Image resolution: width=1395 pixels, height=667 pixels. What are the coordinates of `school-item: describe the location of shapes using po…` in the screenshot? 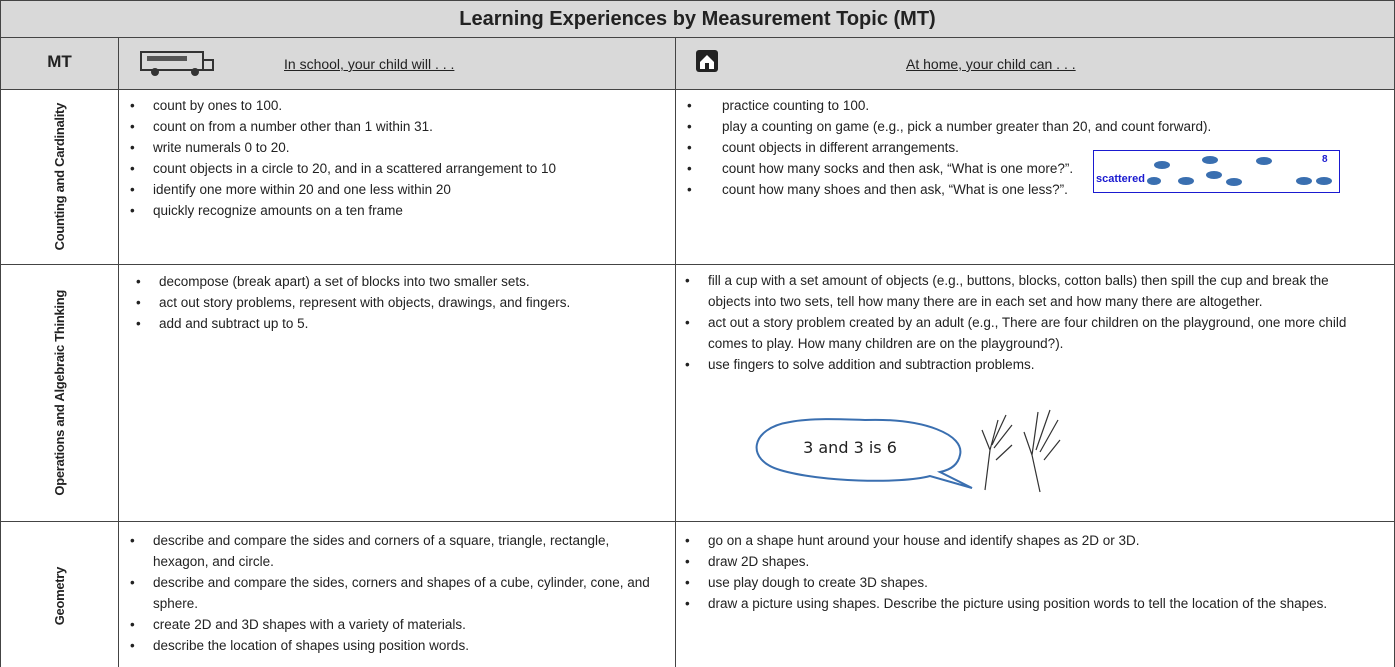 It's located at (389, 645).